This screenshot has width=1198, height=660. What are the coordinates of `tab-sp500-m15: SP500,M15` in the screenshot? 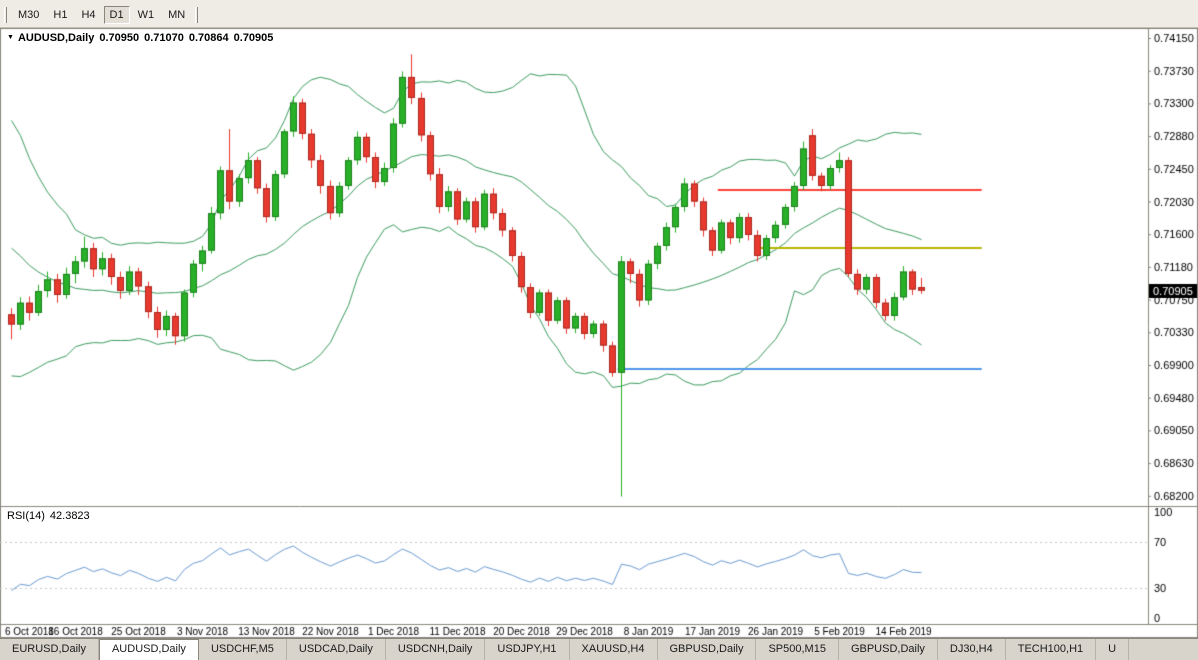 It's located at (797, 649).